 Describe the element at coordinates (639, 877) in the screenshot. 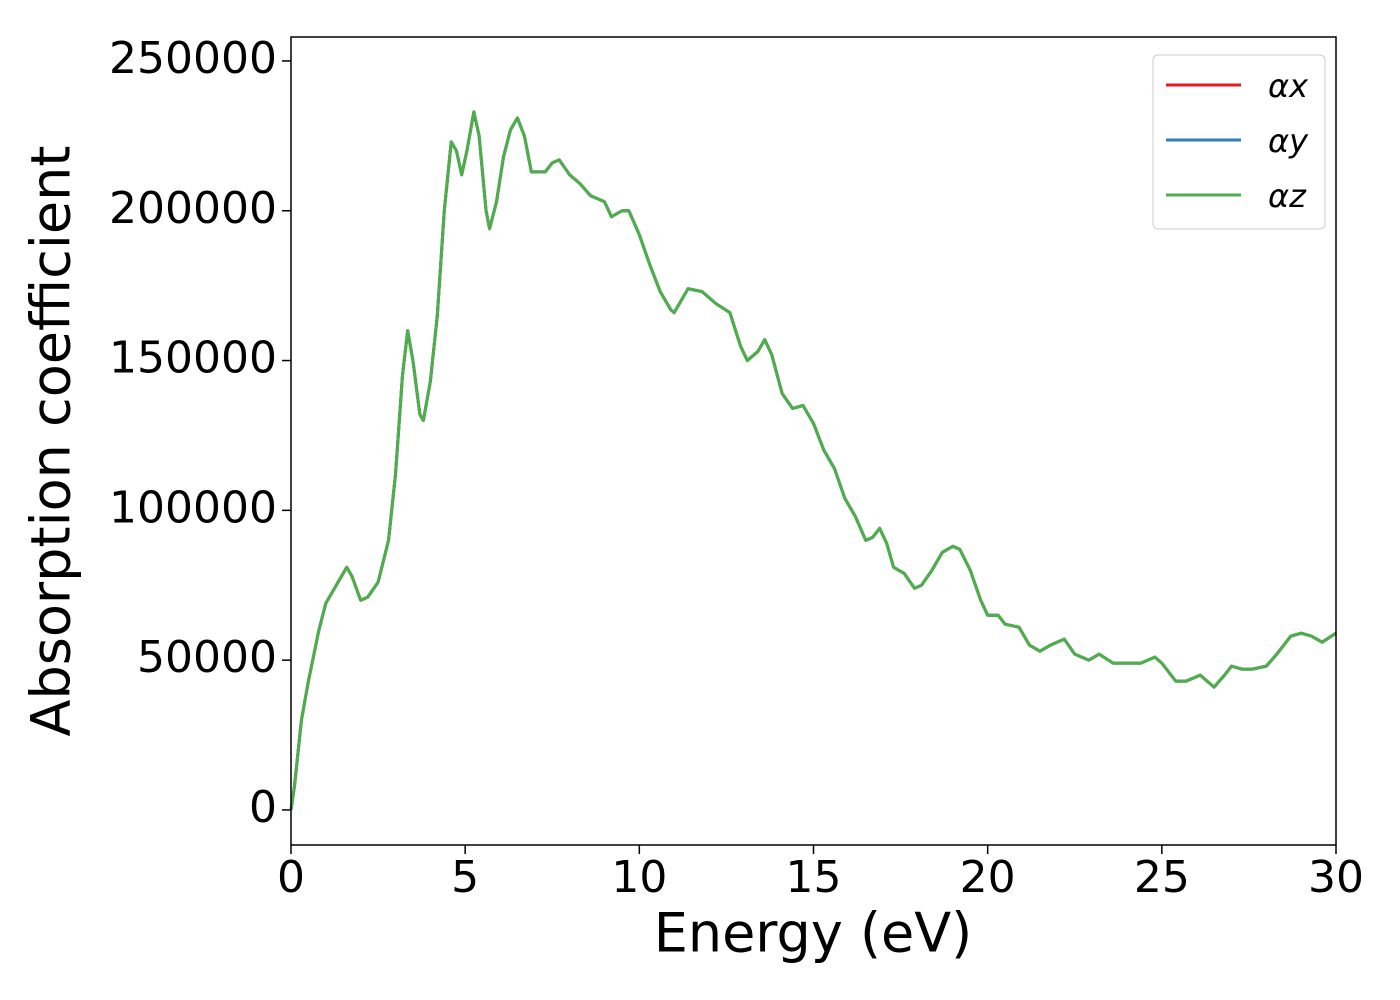

I see `x-tick-label: 10` at that location.